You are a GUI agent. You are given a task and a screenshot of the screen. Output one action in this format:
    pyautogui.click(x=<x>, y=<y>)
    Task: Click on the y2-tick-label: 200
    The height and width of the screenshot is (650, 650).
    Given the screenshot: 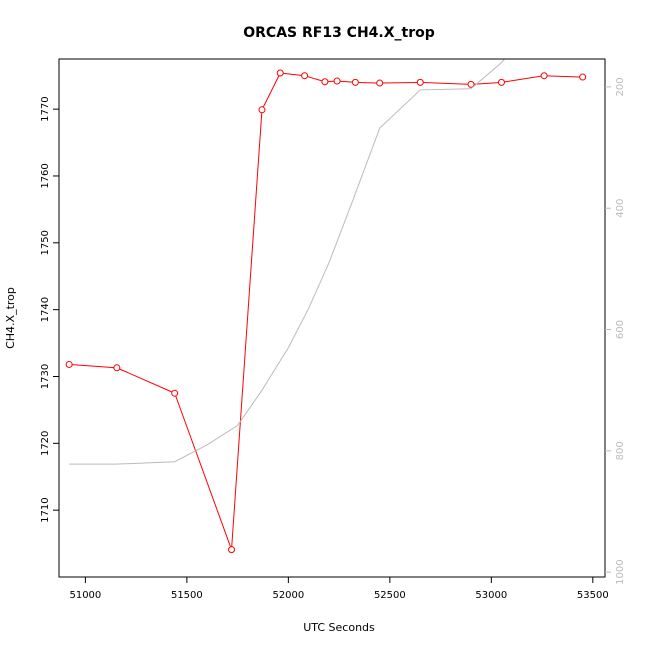 What is the action you would take?
    pyautogui.click(x=620, y=86)
    